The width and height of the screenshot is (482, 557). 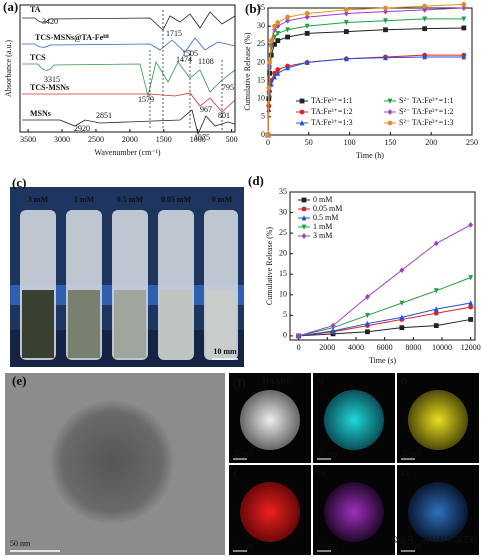 I want to click on peak-label: 1108, so click(x=206, y=61).